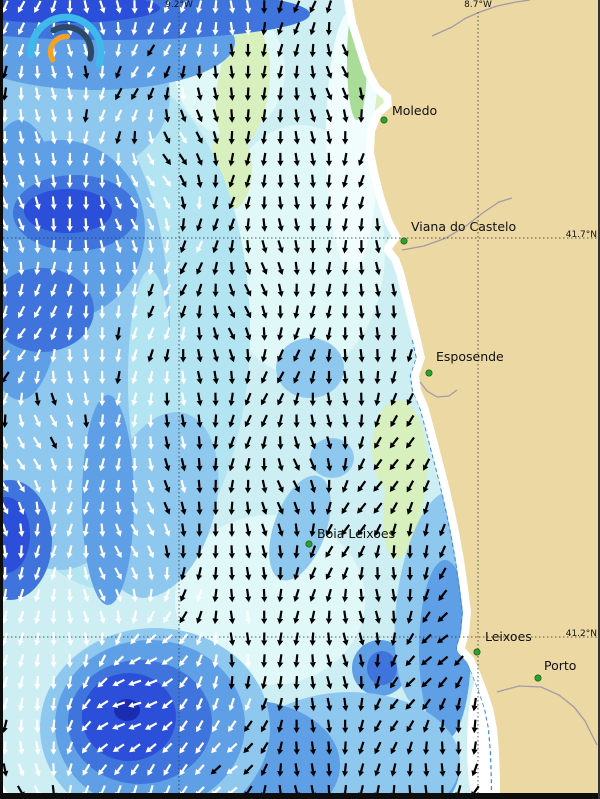 This screenshot has height=799, width=600. Describe the element at coordinates (300, 796) in the screenshot. I see `map-border-bottom` at that location.